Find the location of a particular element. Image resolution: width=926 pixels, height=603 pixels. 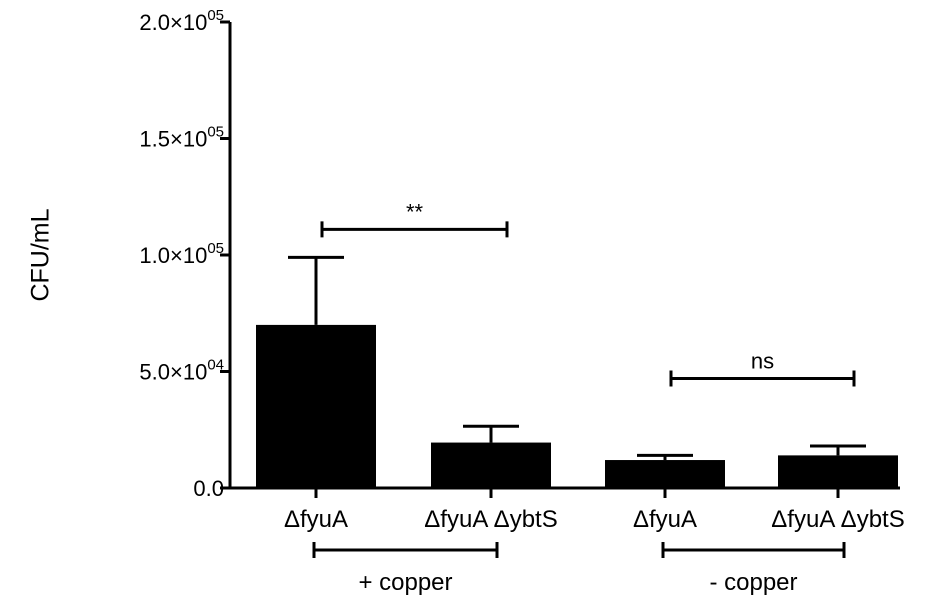

y-axis-title: CFU/mL is located at coordinates (41, 254).